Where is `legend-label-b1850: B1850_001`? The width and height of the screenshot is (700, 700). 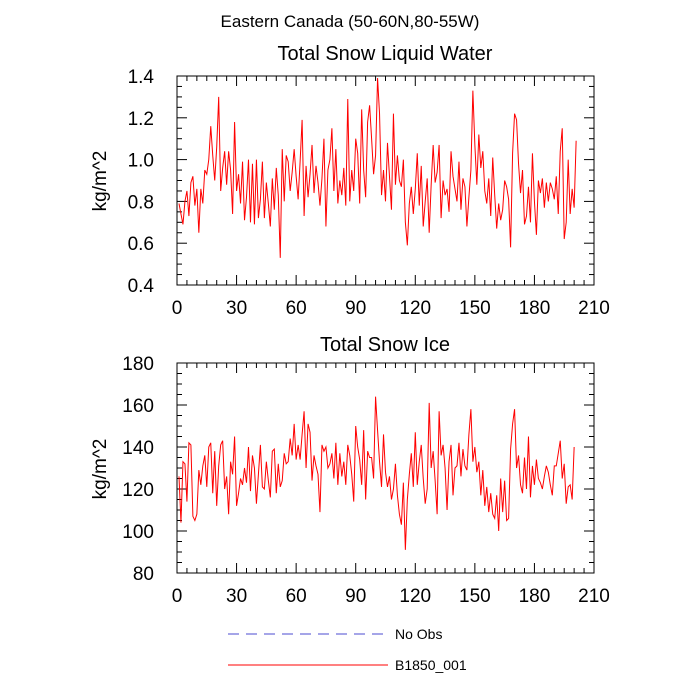 legend-label-b1850: B1850_001 is located at coordinates (431, 665).